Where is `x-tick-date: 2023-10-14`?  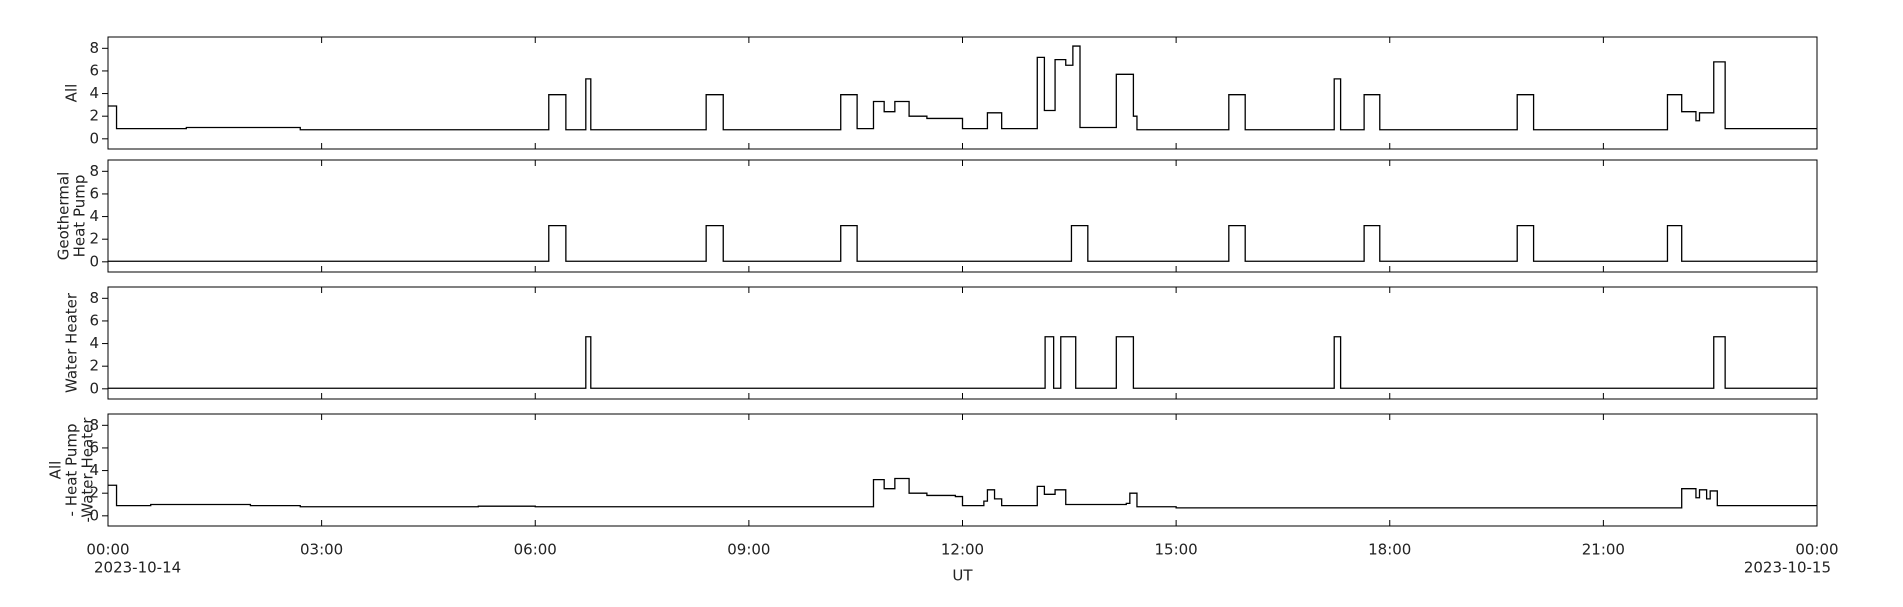
x-tick-date: 2023-10-14 is located at coordinates (137, 568).